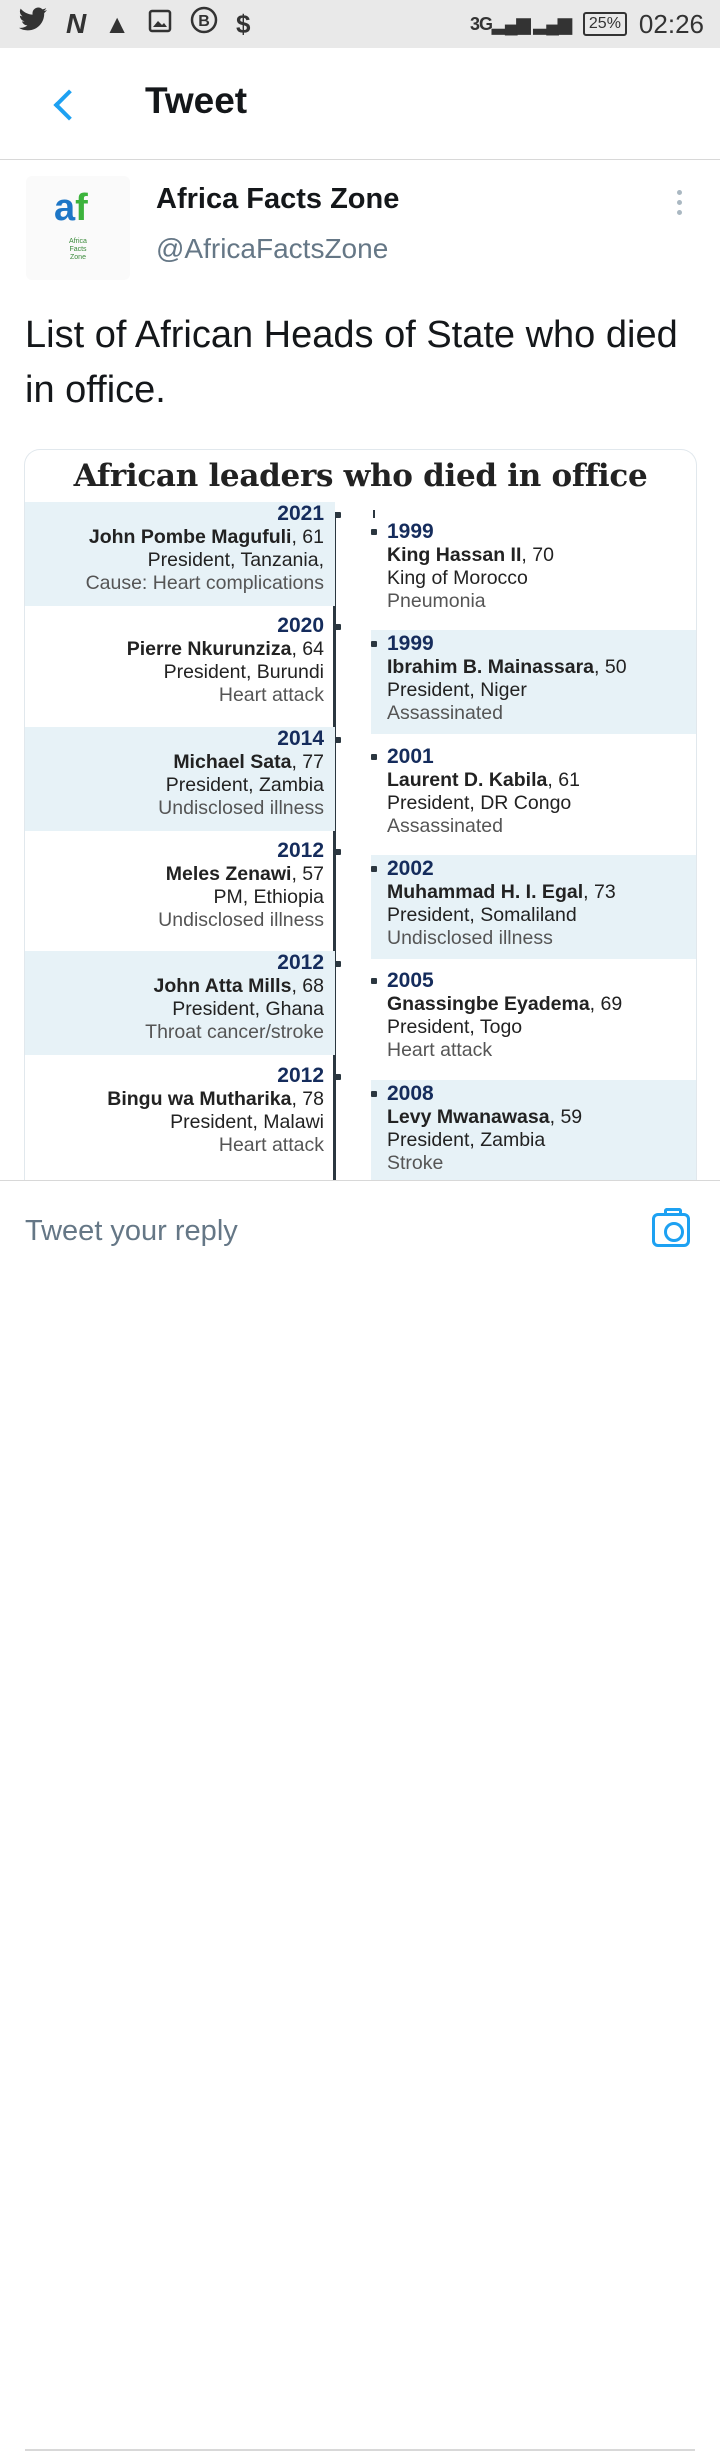  What do you see at coordinates (467, 779) in the screenshot?
I see `entry-name: Laurent D. Kabila` at bounding box center [467, 779].